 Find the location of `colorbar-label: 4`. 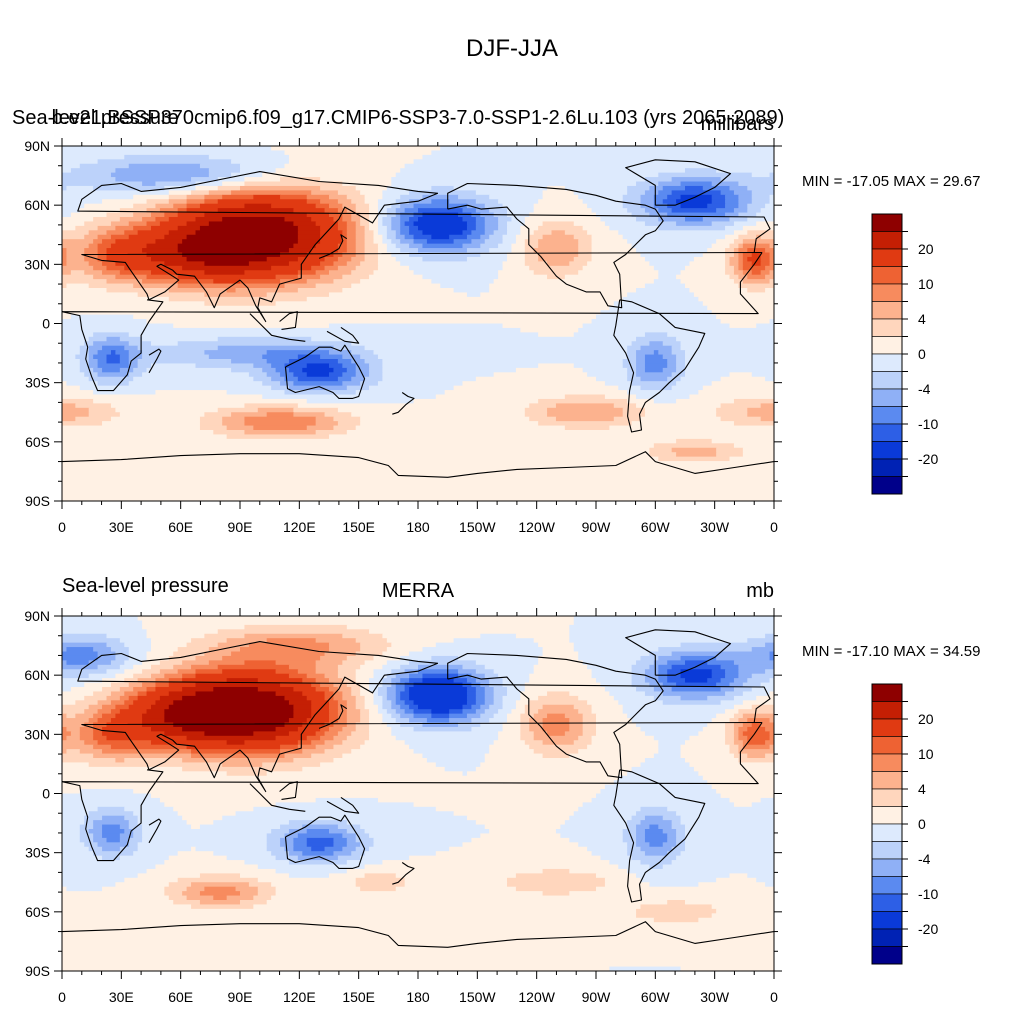

colorbar-label: 4 is located at coordinates (922, 319).